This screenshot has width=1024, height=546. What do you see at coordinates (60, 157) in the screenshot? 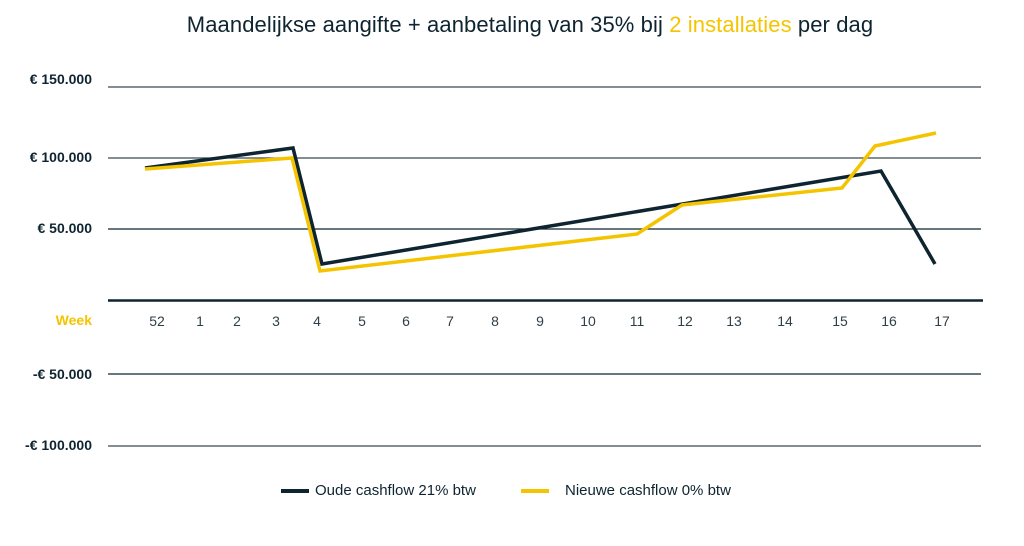
I see `y-tick-100000: € 100.000` at bounding box center [60, 157].